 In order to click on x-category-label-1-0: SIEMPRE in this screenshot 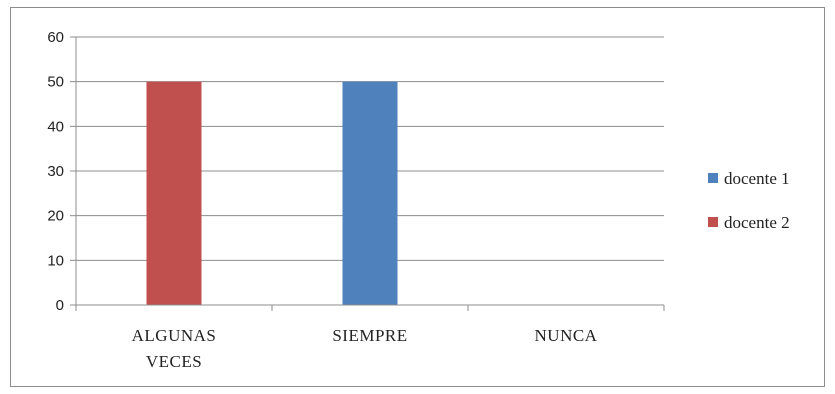, I will do `click(369, 335)`.